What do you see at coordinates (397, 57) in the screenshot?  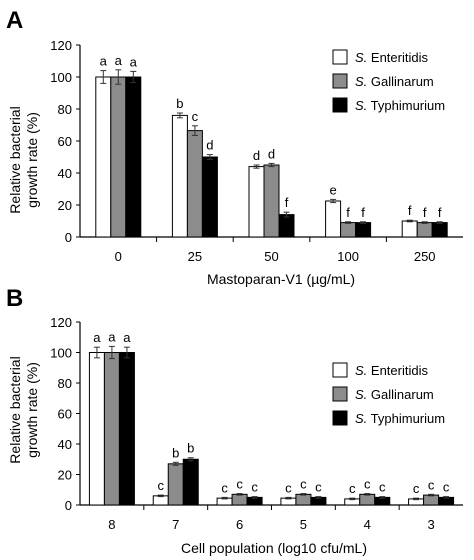 I see `panel-a-legend-strain: Enteritidis` at bounding box center [397, 57].